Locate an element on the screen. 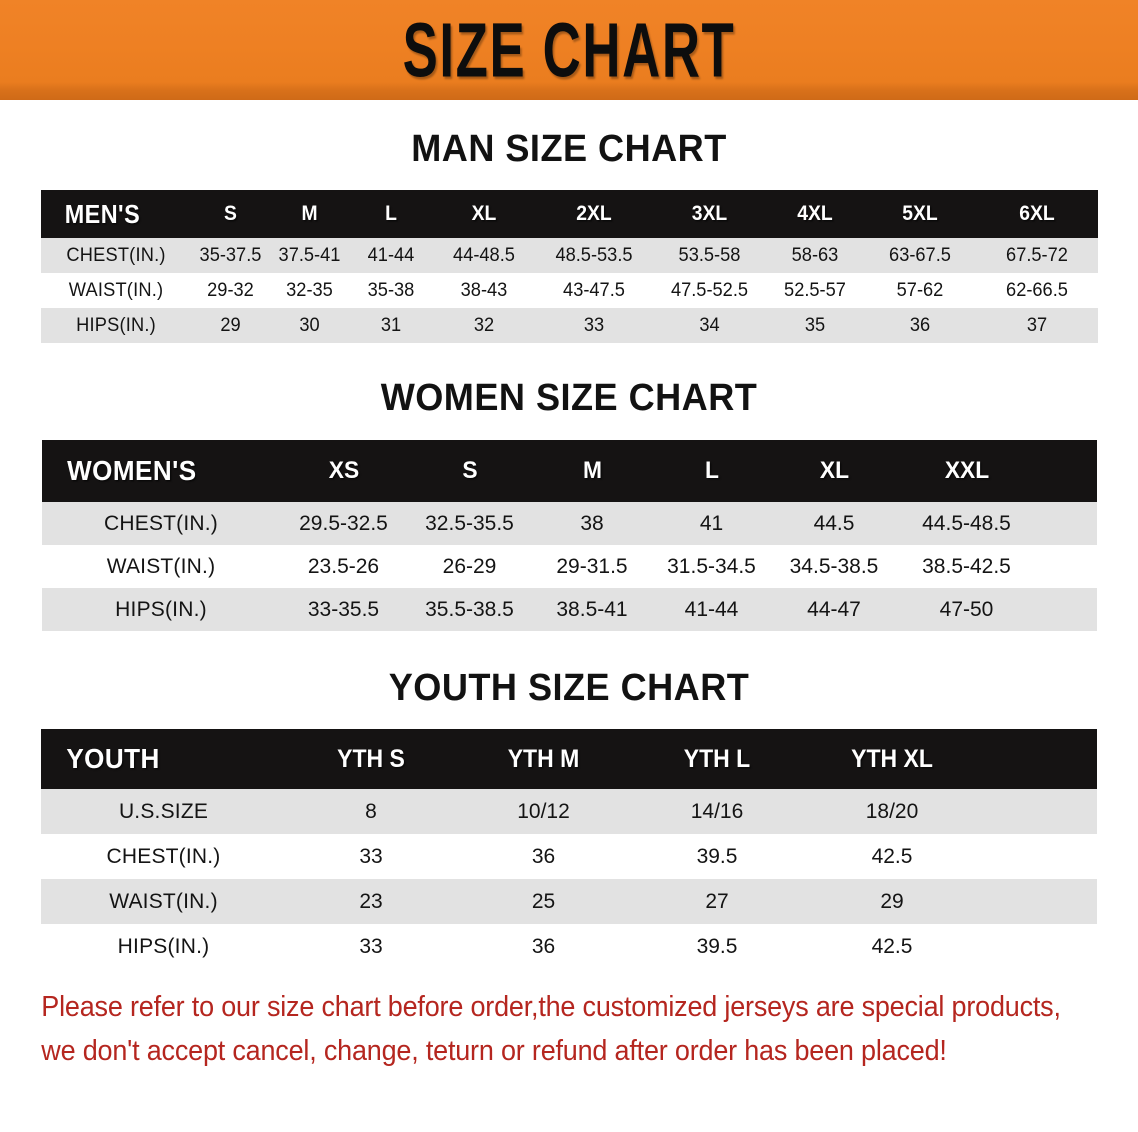 This screenshot has height=1132, width=1138. women-col-header: S is located at coordinates (469, 470).